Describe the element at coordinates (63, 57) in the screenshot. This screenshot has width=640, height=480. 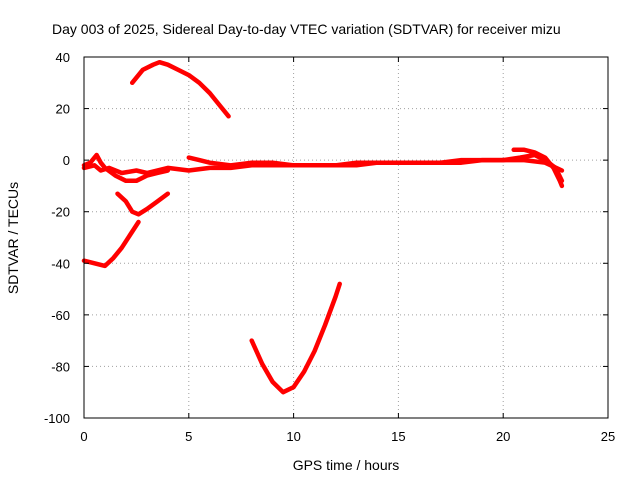
I see `y-tick-label: 40` at that location.